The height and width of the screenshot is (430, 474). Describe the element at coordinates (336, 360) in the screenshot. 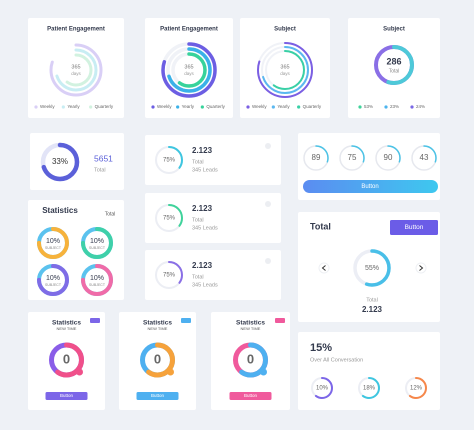

I see `headline-label: Over All Conversation` at that location.